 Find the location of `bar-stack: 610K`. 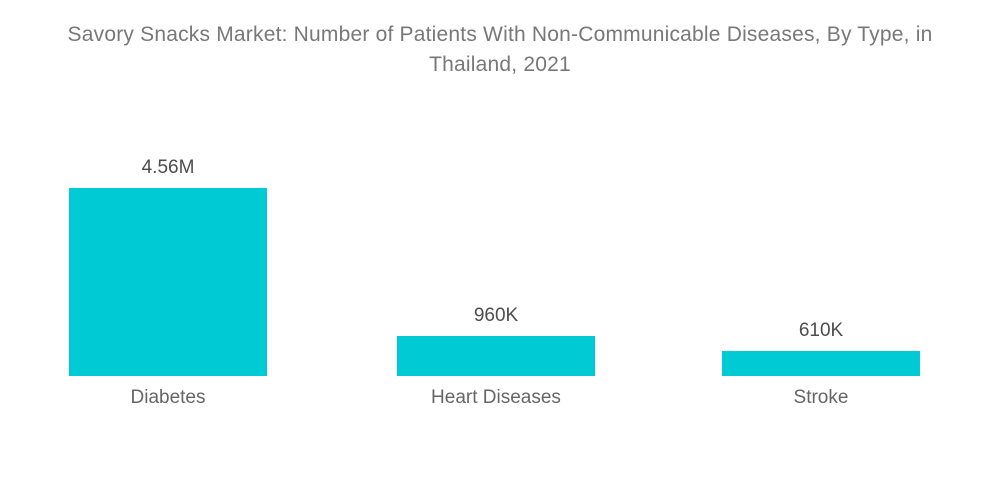

bar-stack: 610K is located at coordinates (821, 265).